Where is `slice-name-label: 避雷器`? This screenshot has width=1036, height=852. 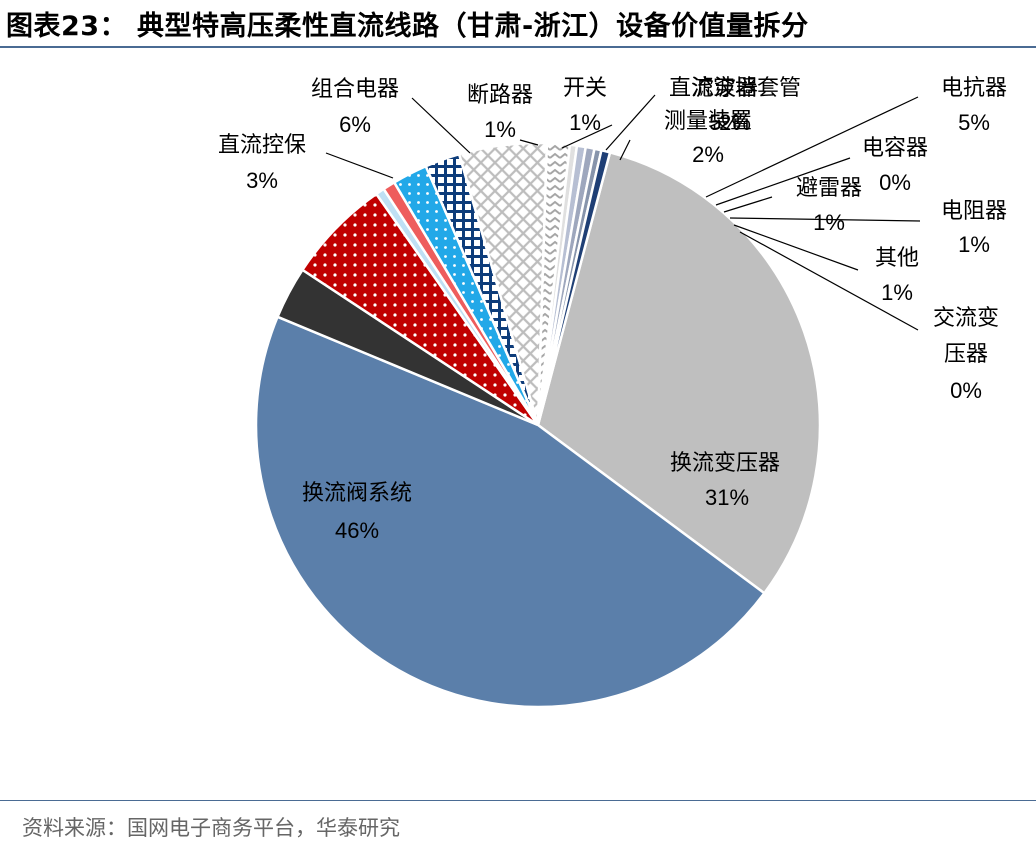
slice-name-label: 避雷器 is located at coordinates (829, 188).